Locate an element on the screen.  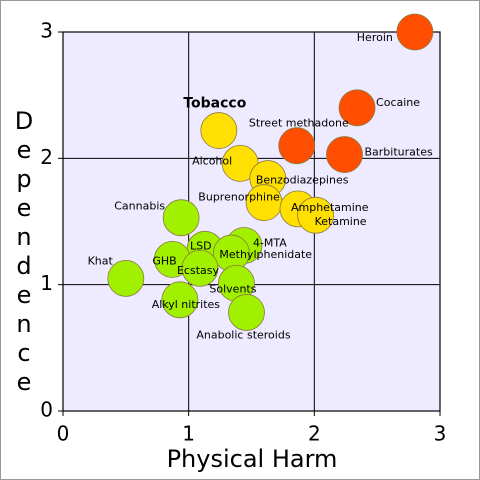
point-label: Methylphenidate is located at coordinates (265, 254).